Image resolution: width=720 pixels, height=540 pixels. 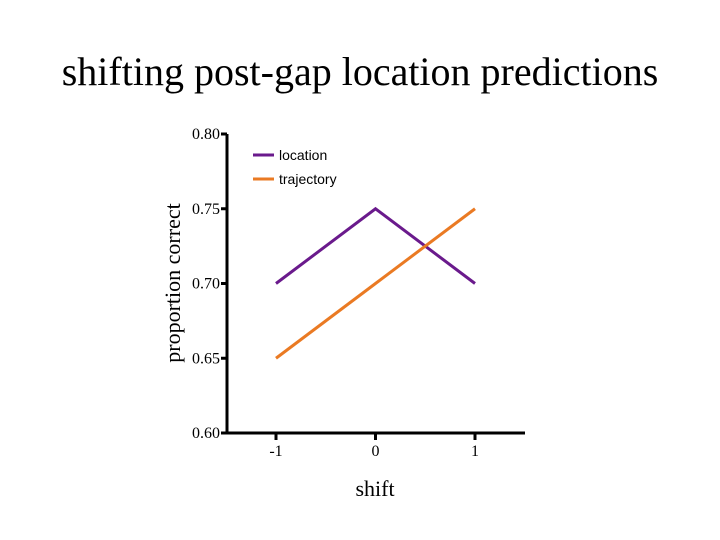 I want to click on legend: location trajectory, so click(x=295, y=167).